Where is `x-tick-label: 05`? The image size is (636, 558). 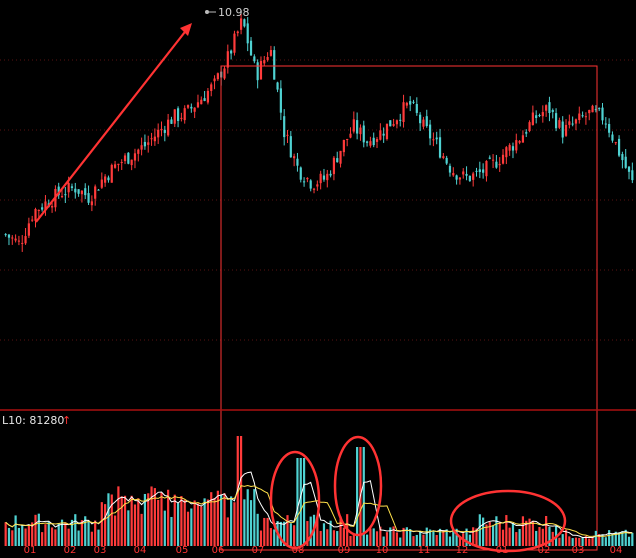
x-tick-label: 05 is located at coordinates (182, 549).